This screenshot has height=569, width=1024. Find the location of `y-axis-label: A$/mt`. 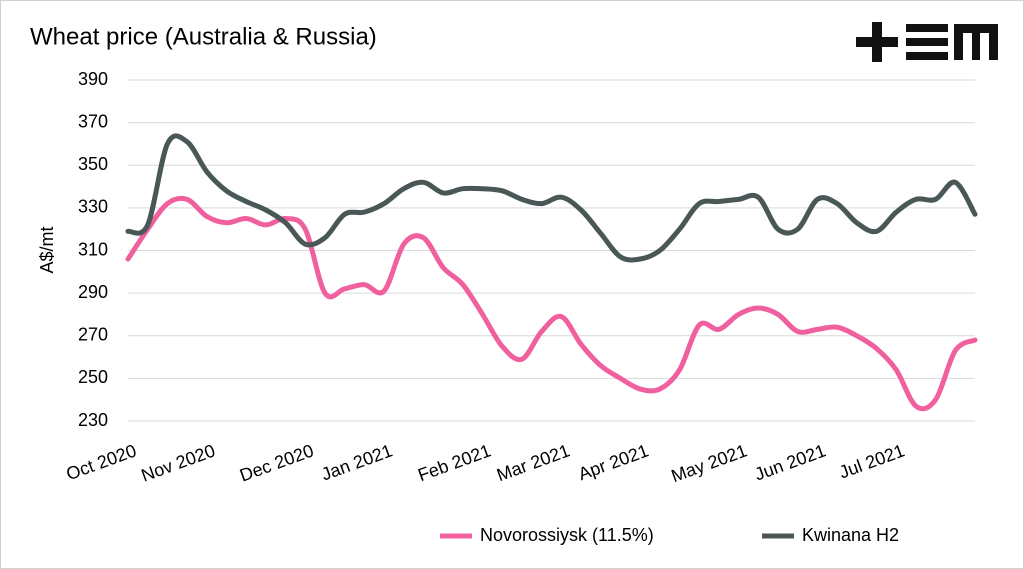

y-axis-label: A$/mt is located at coordinates (47, 249).